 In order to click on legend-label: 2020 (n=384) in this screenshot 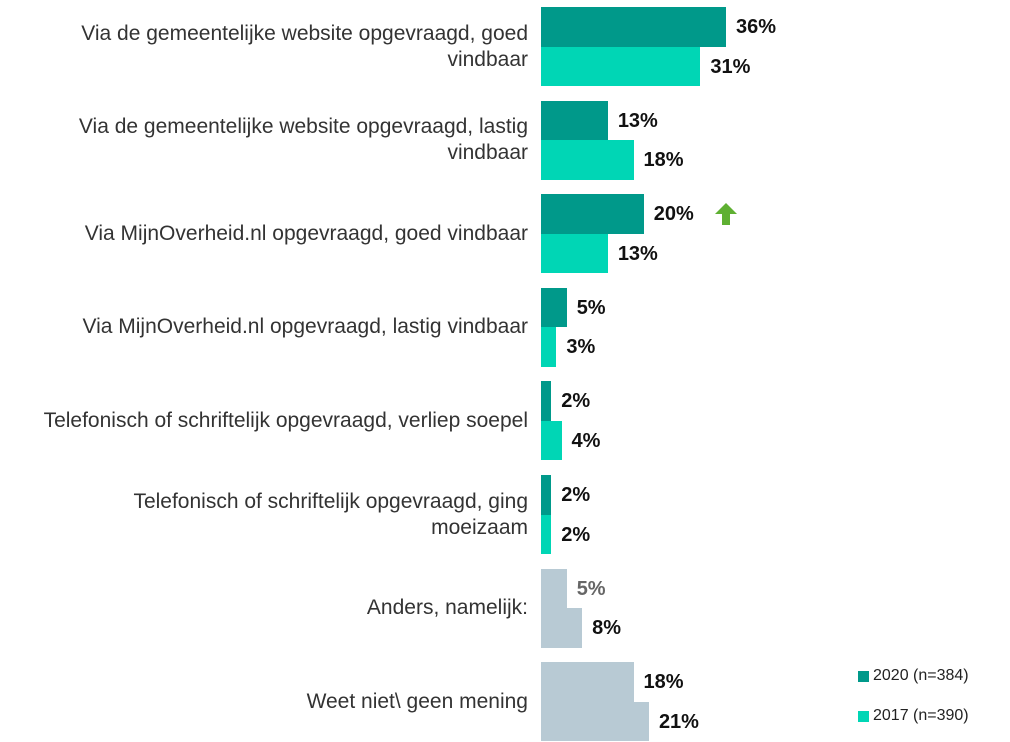, I will do `click(921, 675)`.